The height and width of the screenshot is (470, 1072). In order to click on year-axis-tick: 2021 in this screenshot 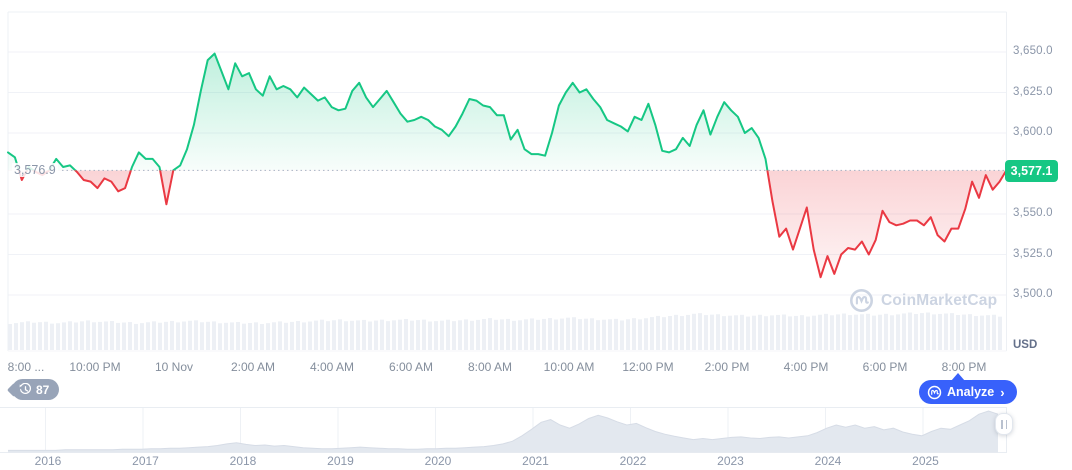, I will do `click(535, 461)`.